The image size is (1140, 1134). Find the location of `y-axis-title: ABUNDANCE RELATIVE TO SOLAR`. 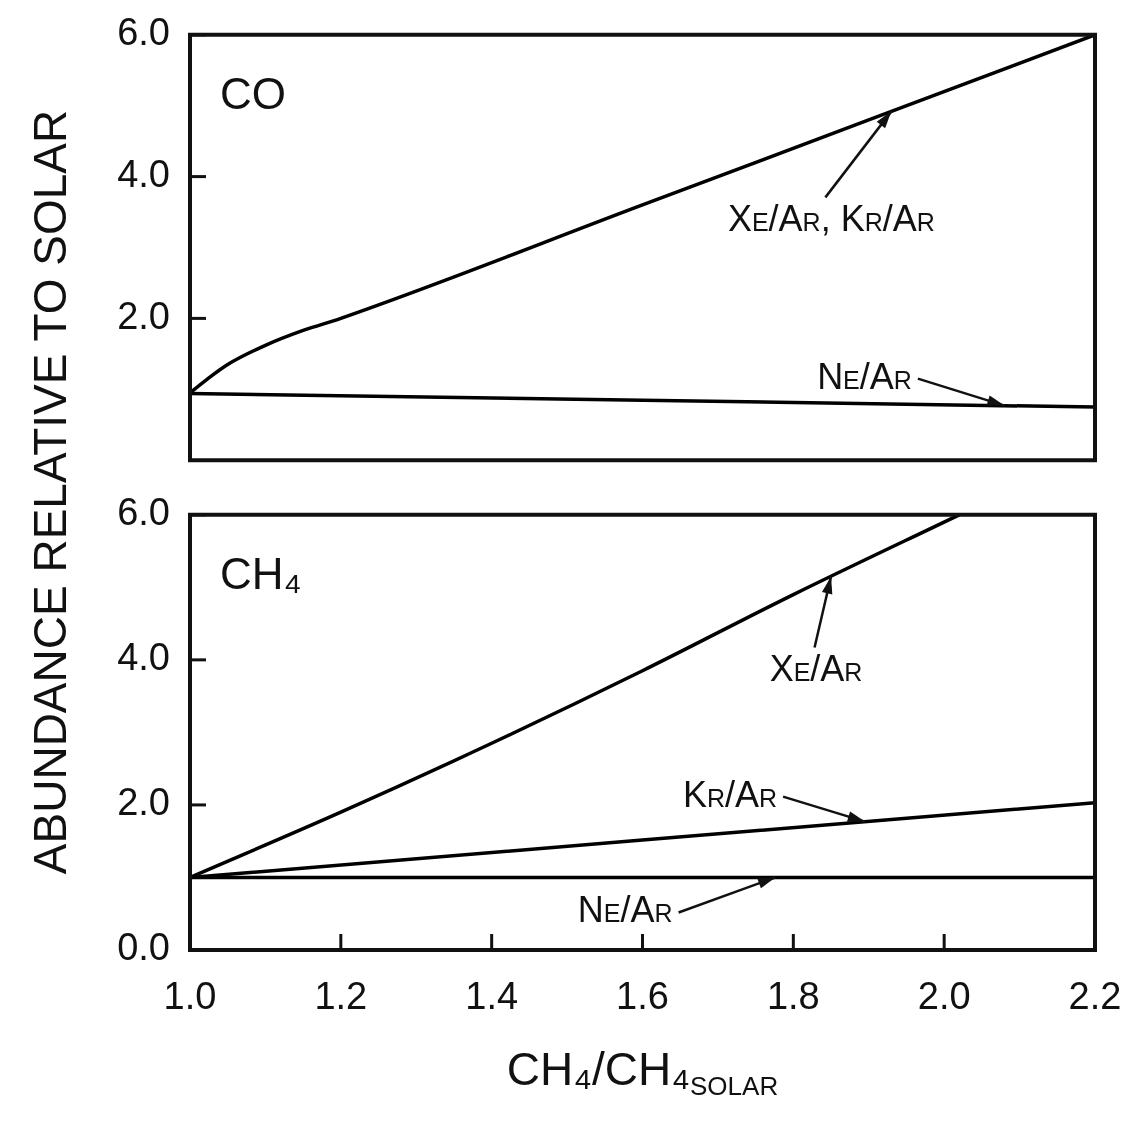

y-axis-title: ABUNDANCE RELATIVE TO SOLAR is located at coordinates (50, 492).